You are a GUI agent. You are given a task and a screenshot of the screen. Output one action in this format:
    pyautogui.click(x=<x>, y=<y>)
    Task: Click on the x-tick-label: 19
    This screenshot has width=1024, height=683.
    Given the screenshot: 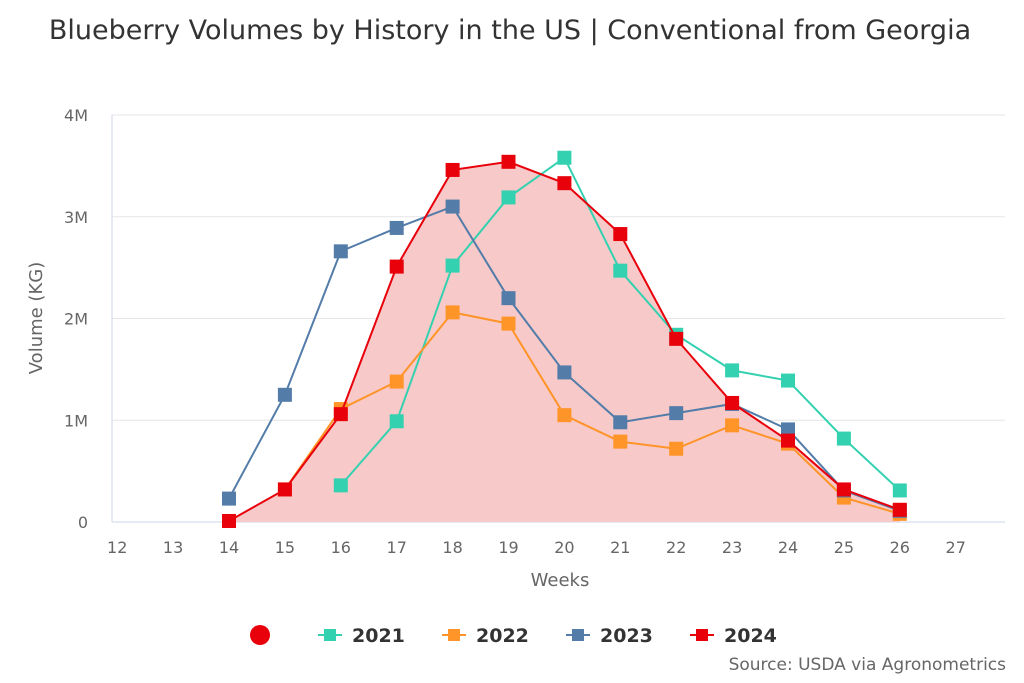 What is the action you would take?
    pyautogui.click(x=508, y=547)
    